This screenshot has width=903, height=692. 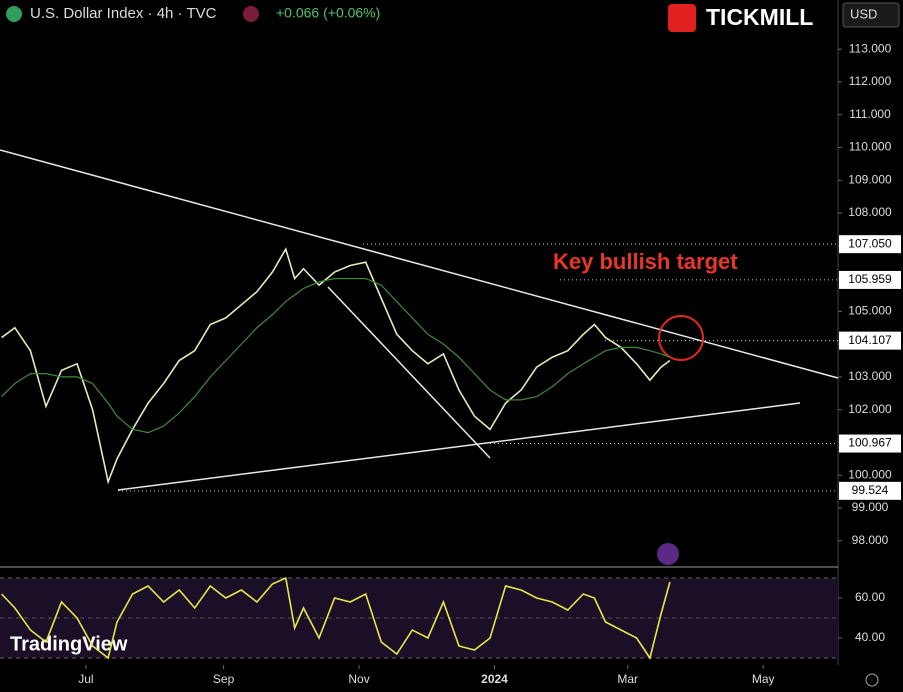 What do you see at coordinates (870, 597) in the screenshot?
I see `y-tick-label: 60.00` at bounding box center [870, 597].